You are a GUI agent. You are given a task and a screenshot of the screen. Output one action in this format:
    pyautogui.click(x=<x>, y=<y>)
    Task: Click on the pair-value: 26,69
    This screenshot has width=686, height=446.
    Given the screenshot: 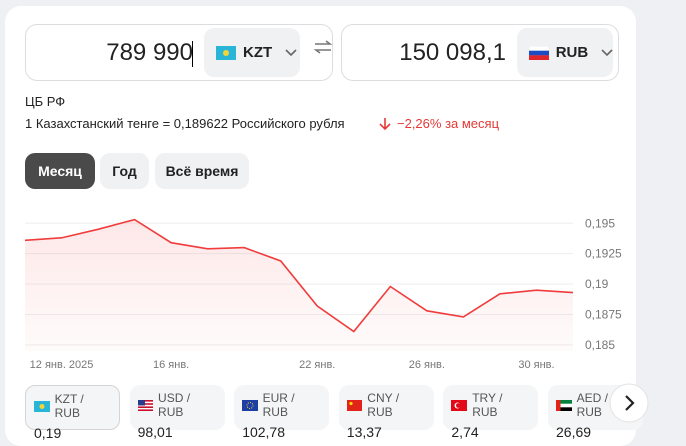 What is the action you would take?
    pyautogui.click(x=574, y=432)
    